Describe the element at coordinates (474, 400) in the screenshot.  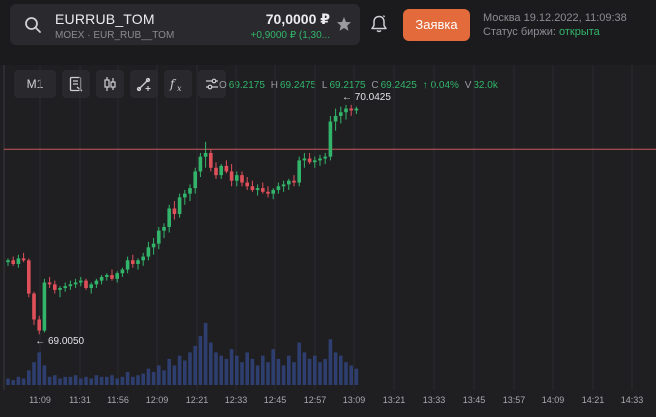
I see `time-label: 13:45` at that location.